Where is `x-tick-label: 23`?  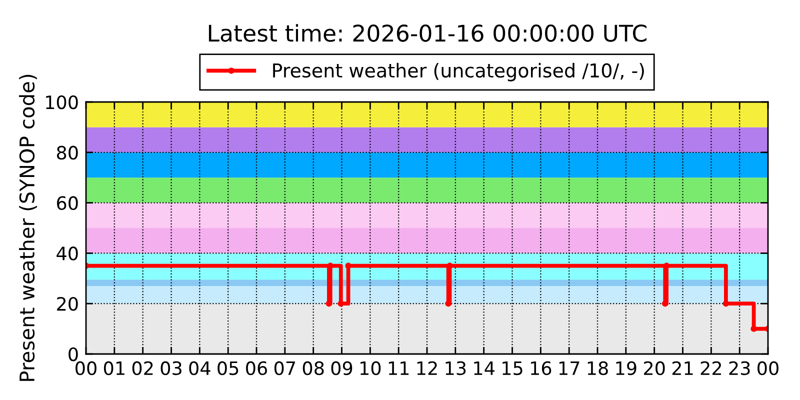
x-tick-label: 23 is located at coordinates (739, 368).